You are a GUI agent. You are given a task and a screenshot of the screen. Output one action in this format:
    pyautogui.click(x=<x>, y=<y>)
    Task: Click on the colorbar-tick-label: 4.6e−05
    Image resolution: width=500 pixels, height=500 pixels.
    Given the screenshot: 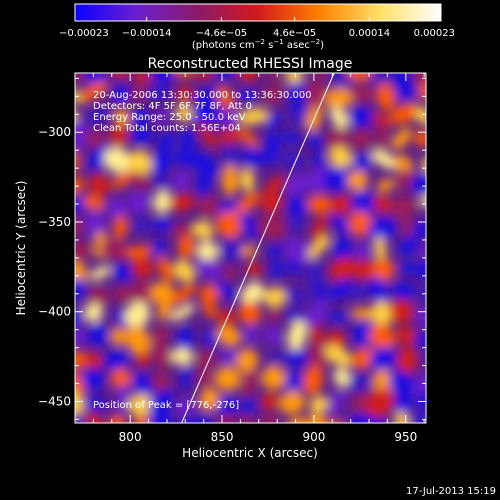 What is the action you would take?
    pyautogui.click(x=294, y=33)
    